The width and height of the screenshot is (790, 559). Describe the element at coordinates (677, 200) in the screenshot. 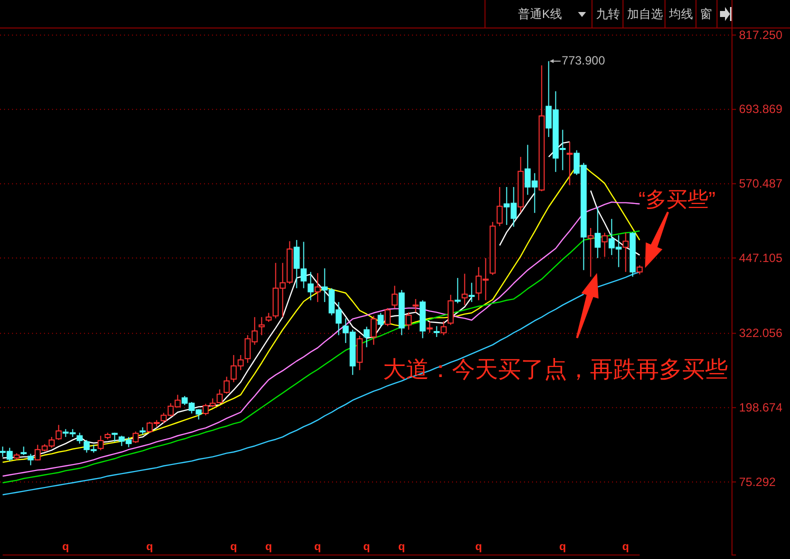

I see `annotation: “多买些”` at that location.